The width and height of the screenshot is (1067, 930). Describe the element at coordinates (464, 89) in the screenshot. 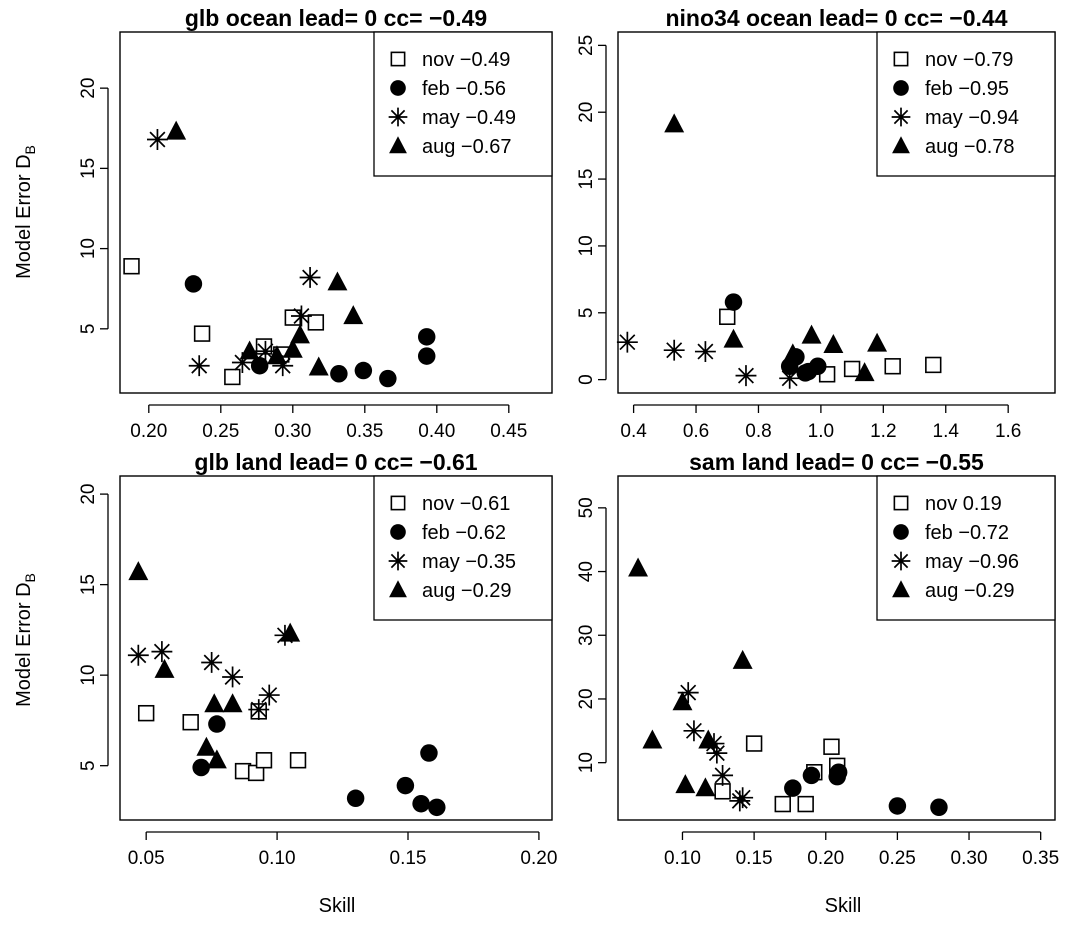

I see `legend-label-feb: feb −0.56` at that location.